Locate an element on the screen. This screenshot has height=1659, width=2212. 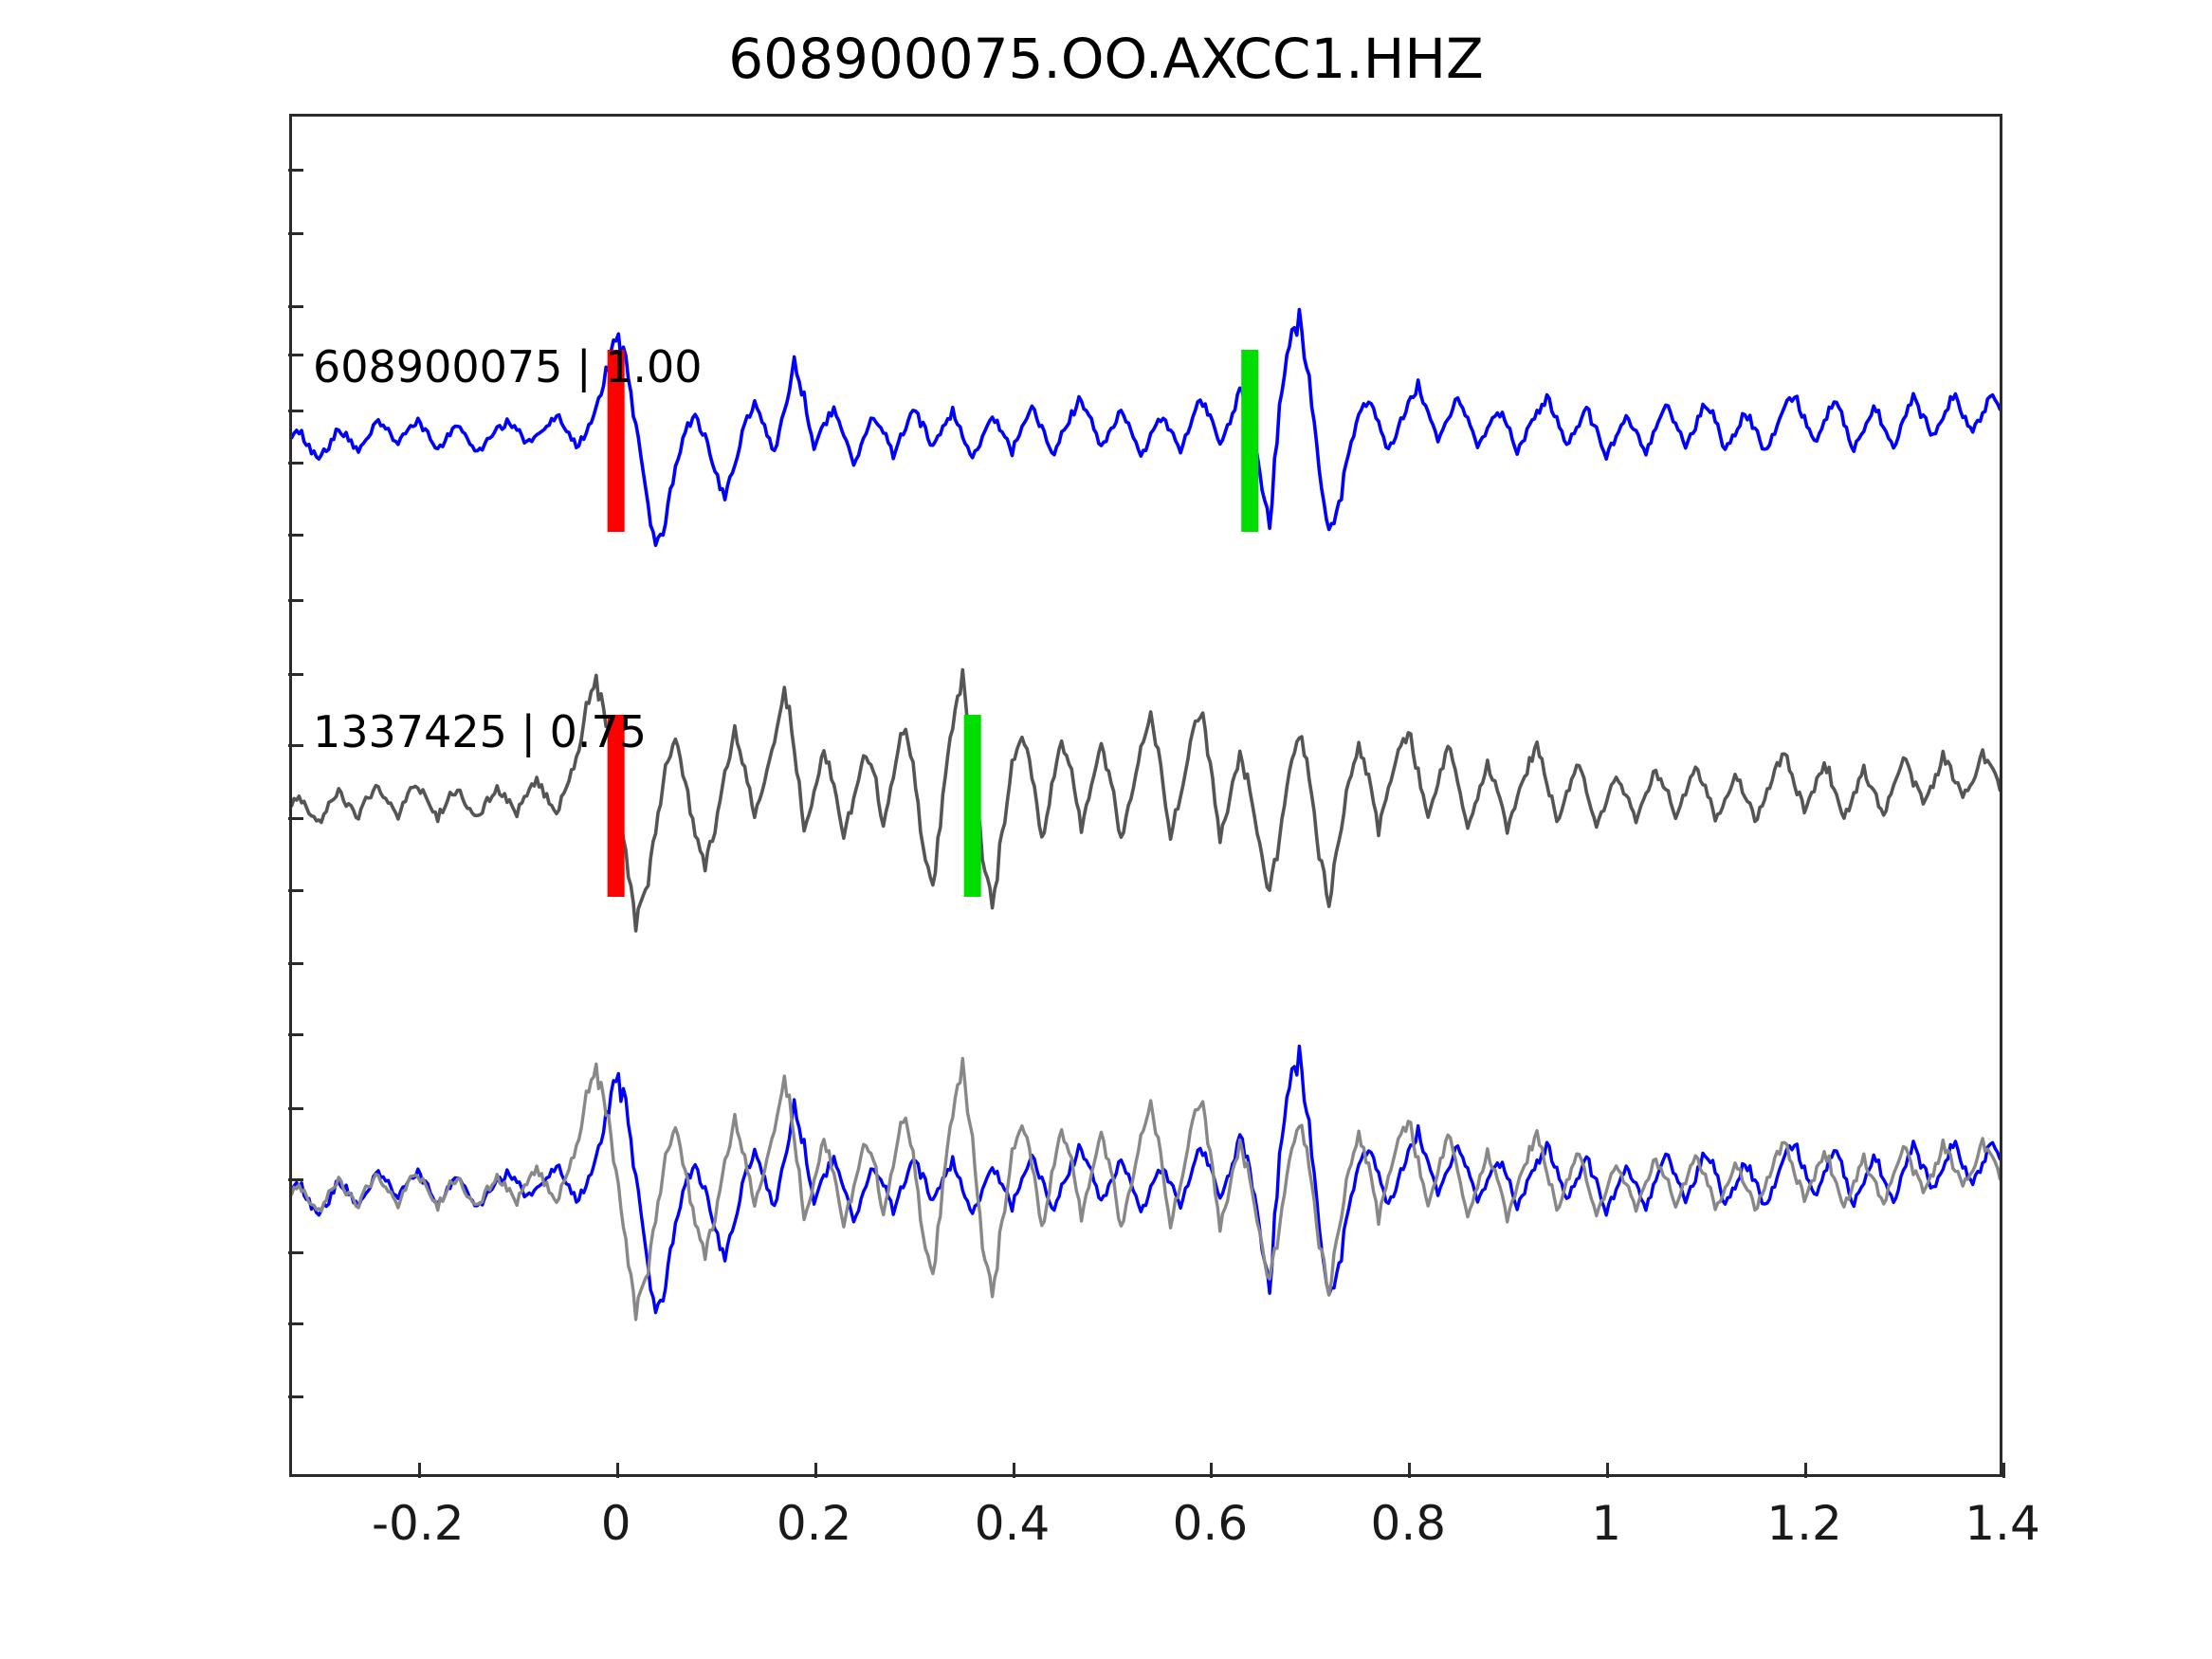
x-tick-label: 1.2 is located at coordinates (1804, 1523).